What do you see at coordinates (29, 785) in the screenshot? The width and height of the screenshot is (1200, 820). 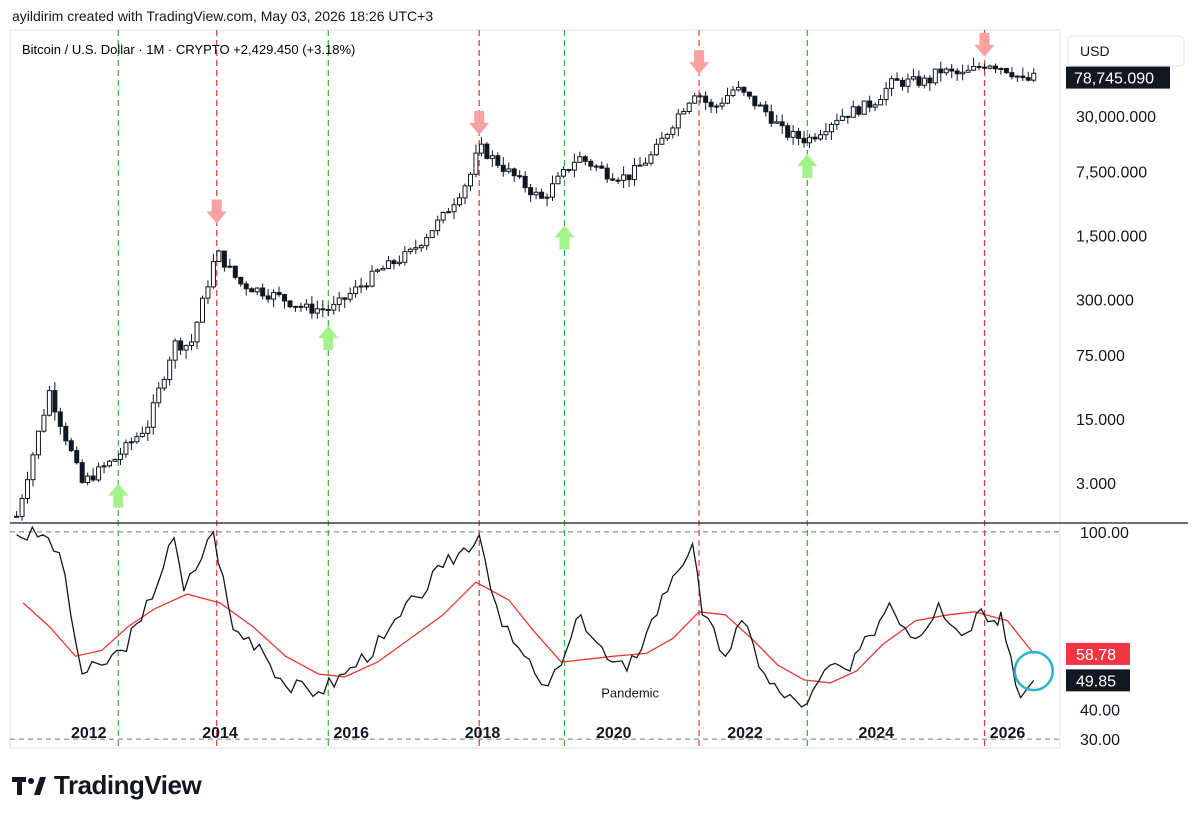 I see `tradingview-logo-icon` at bounding box center [29, 785].